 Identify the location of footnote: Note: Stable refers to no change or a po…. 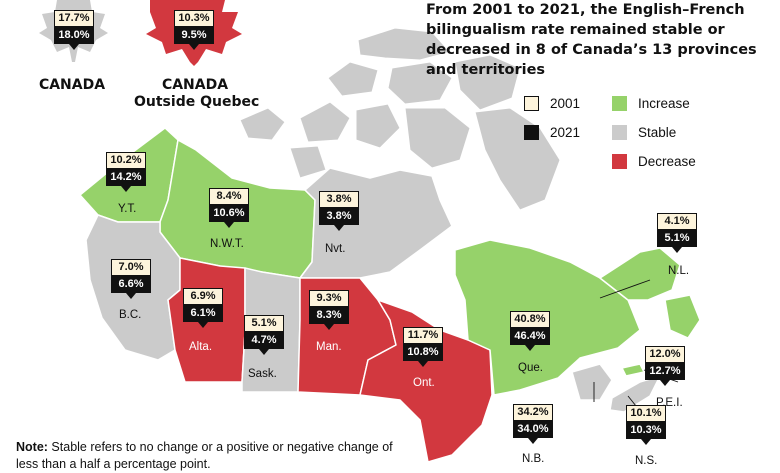
(206, 456).